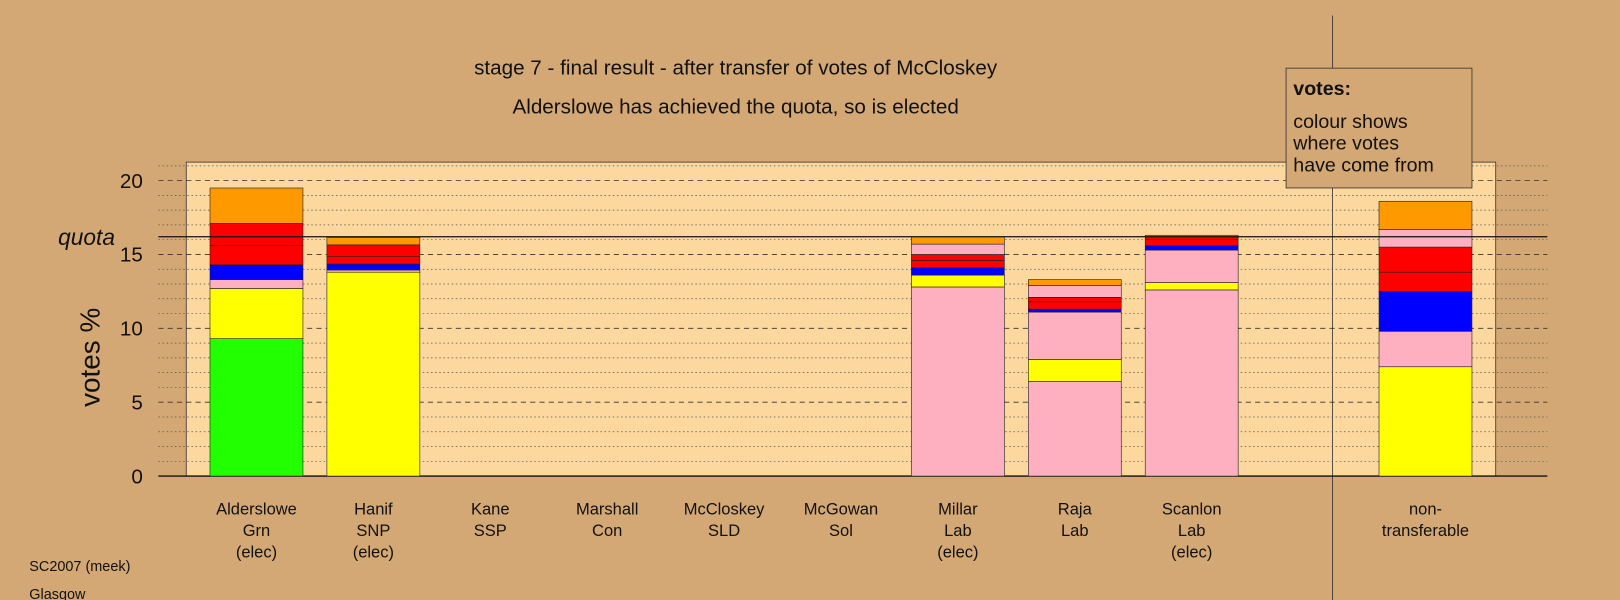 This screenshot has height=600, width=1620. Describe the element at coordinates (1350, 122) in the screenshot. I see `note-line: colour shows` at that location.